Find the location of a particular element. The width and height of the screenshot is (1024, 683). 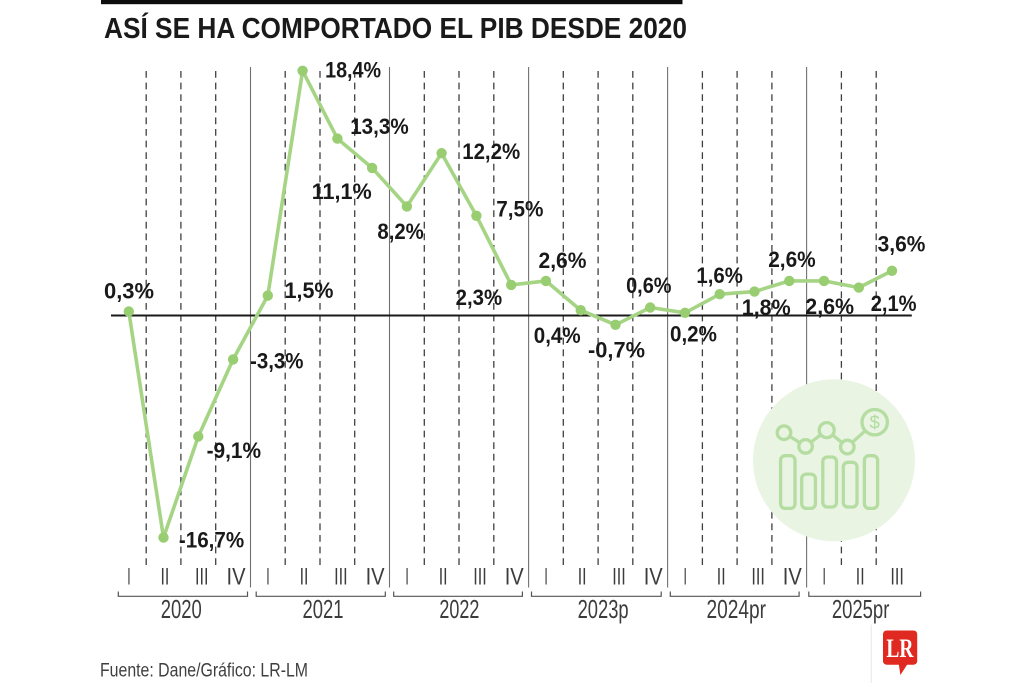

svg-text: 1,6% is located at coordinates (719, 275).